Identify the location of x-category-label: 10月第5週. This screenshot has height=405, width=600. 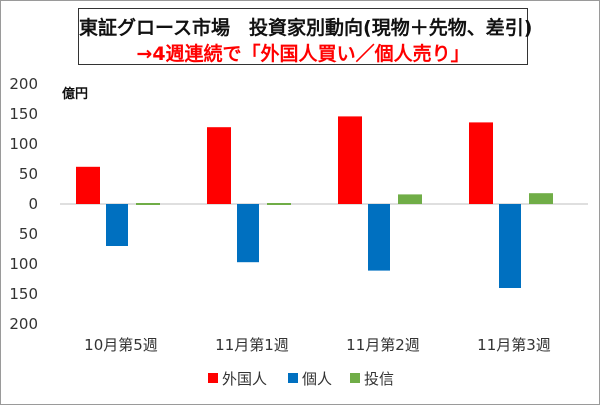
(121, 345).